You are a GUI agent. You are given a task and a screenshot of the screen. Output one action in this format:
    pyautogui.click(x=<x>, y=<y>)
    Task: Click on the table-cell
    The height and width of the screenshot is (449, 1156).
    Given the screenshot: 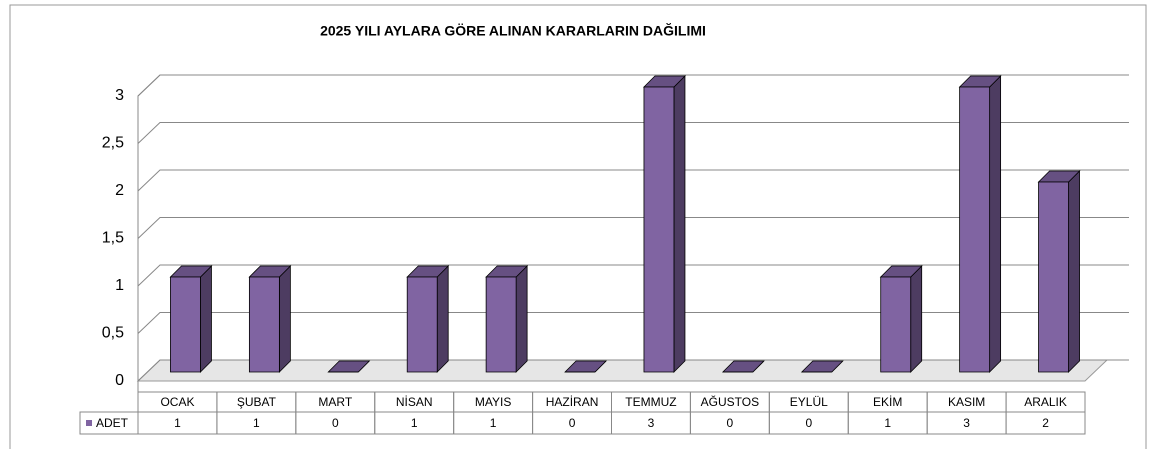 What is the action you would take?
    pyautogui.click(x=1045, y=423)
    